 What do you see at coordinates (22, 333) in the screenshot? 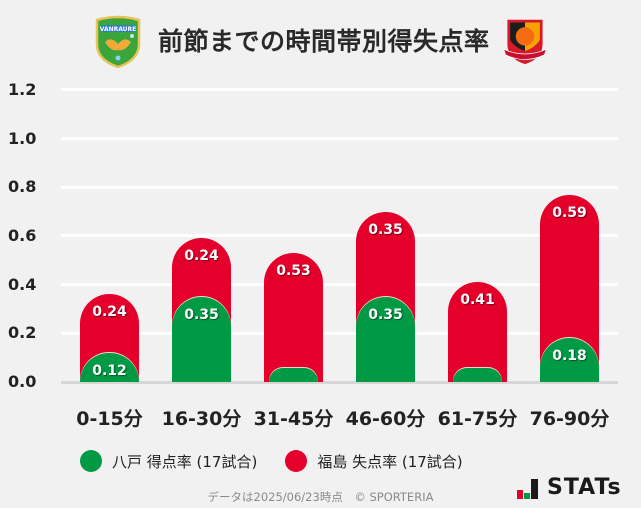
I see `y-tick-label: 0.2` at bounding box center [22, 333].